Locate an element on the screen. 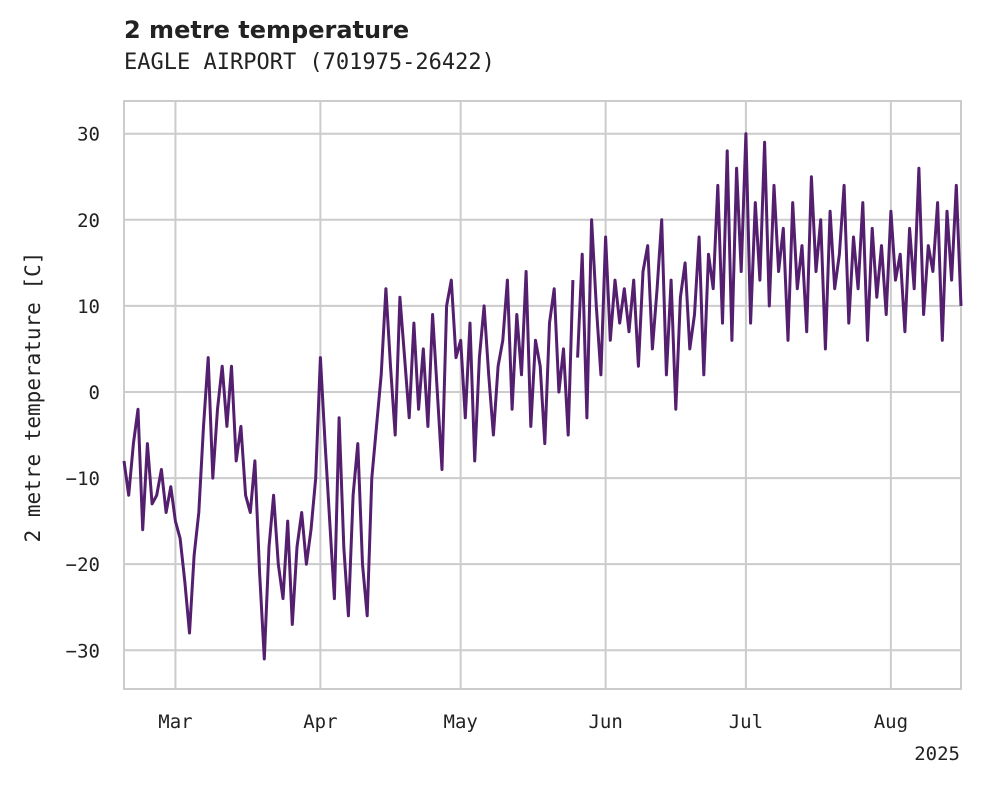  chart-title: 2 metre temperature is located at coordinates (267, 30).